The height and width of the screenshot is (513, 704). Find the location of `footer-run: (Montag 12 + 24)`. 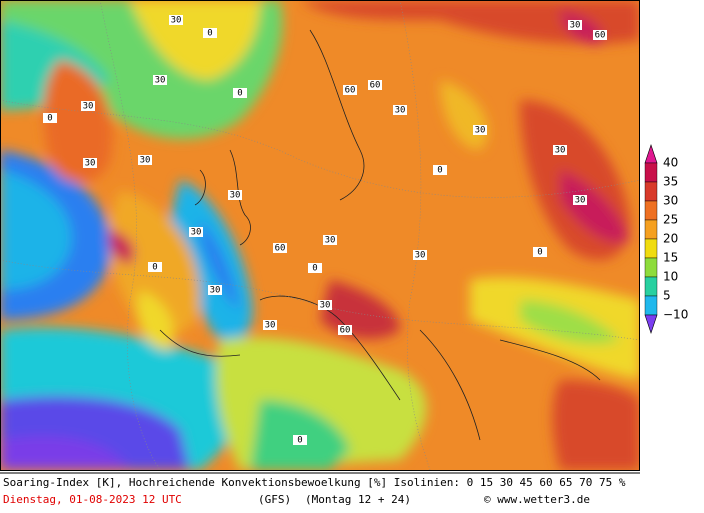

footer-run: (Montag 12 + 24) is located at coordinates (358, 499).